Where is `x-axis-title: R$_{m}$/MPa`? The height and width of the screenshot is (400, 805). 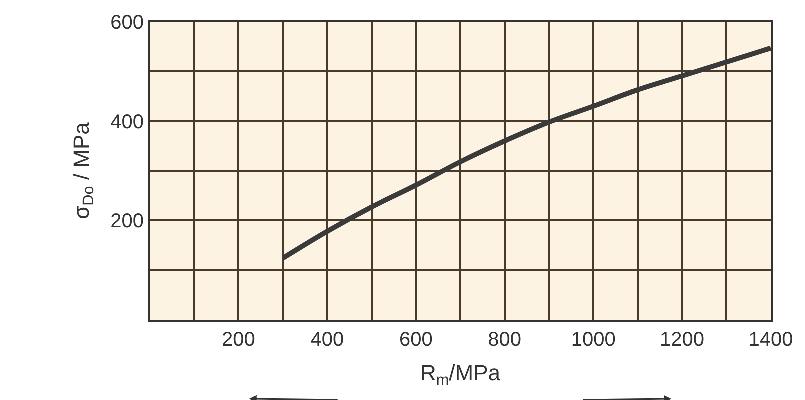 x-axis-title: R$_{m}$/MPa is located at coordinates (461, 375).